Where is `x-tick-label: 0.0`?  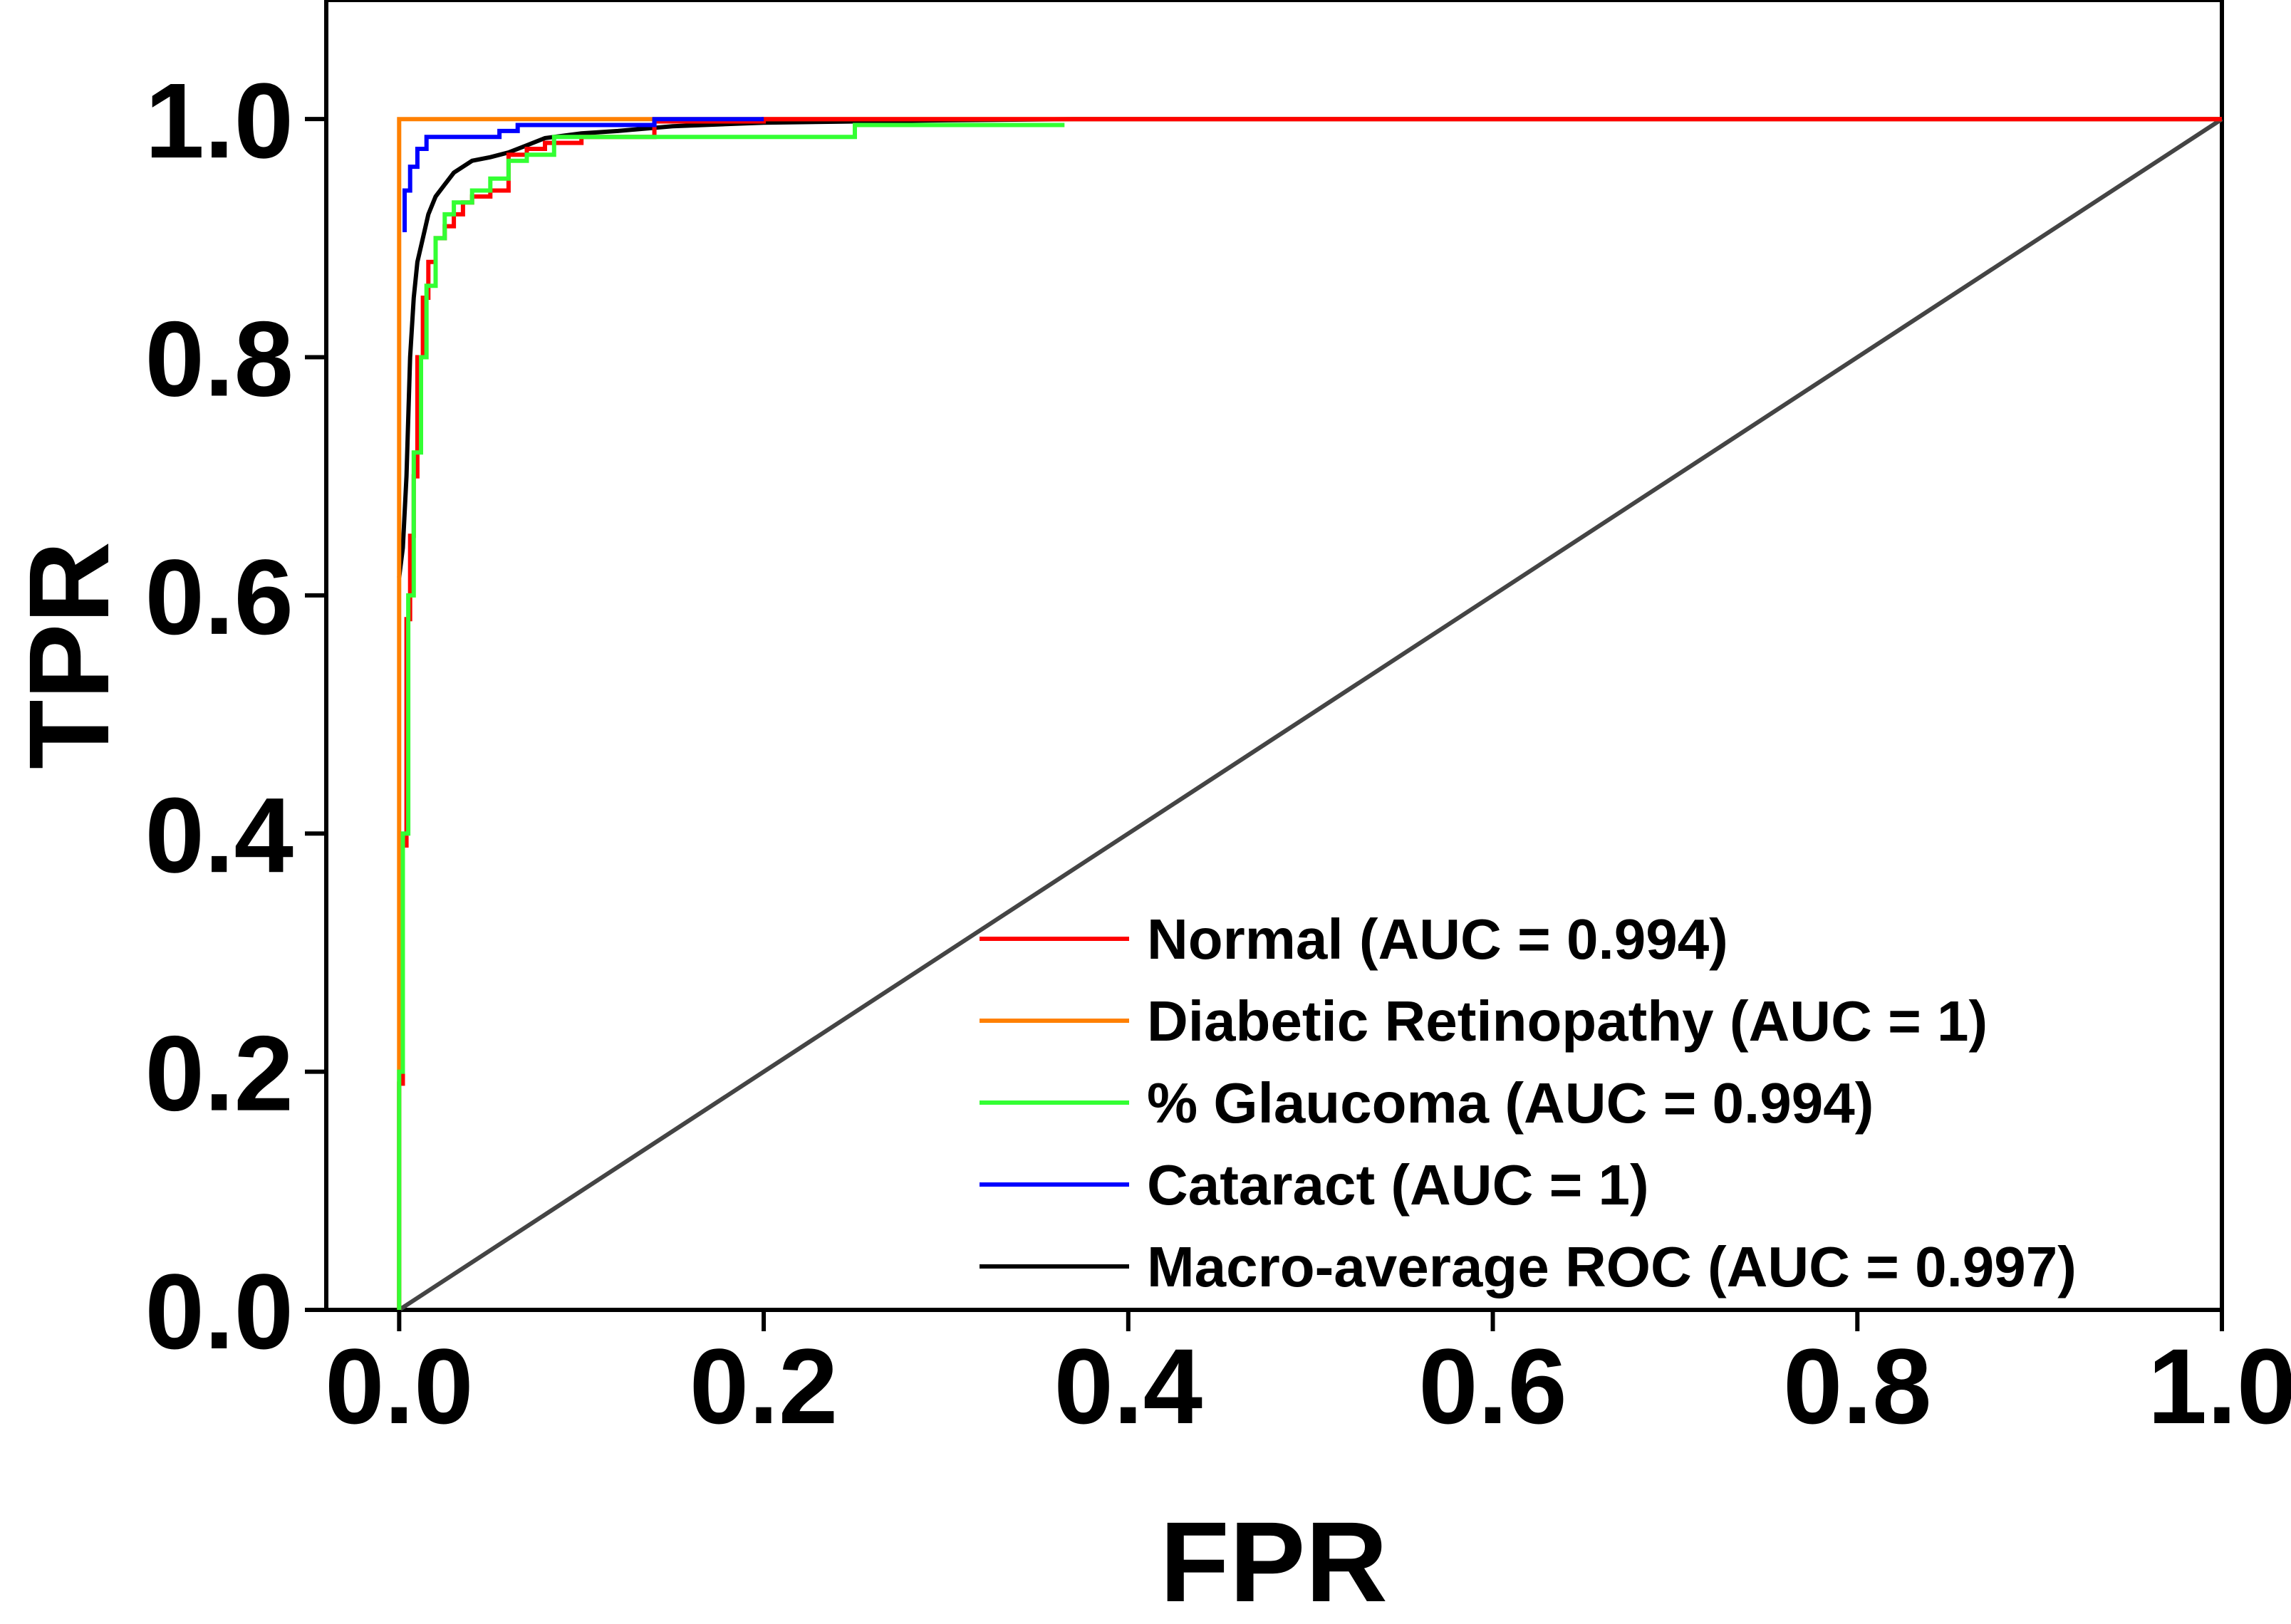 x-tick-label: 0.0 is located at coordinates (399, 1386).